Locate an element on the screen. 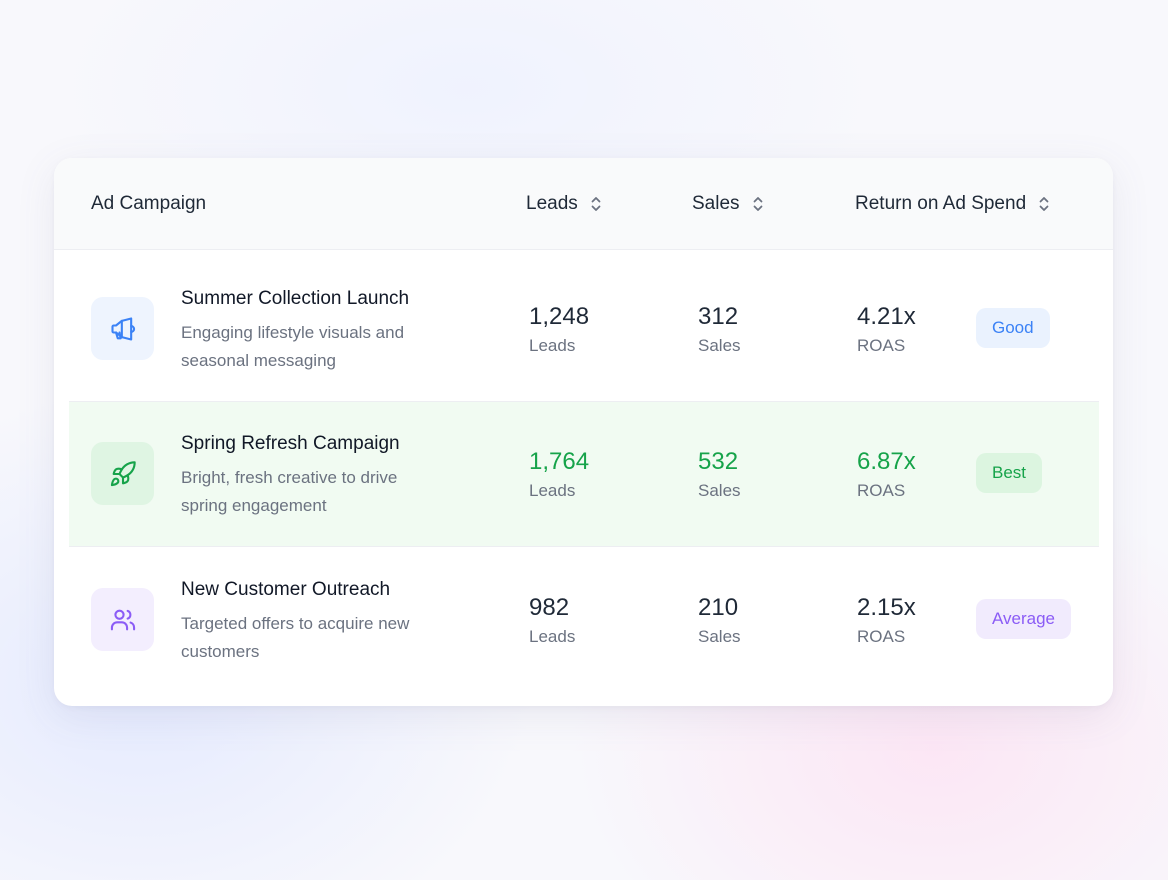  roas-metric: 4.21x ROAS is located at coordinates (886, 329).